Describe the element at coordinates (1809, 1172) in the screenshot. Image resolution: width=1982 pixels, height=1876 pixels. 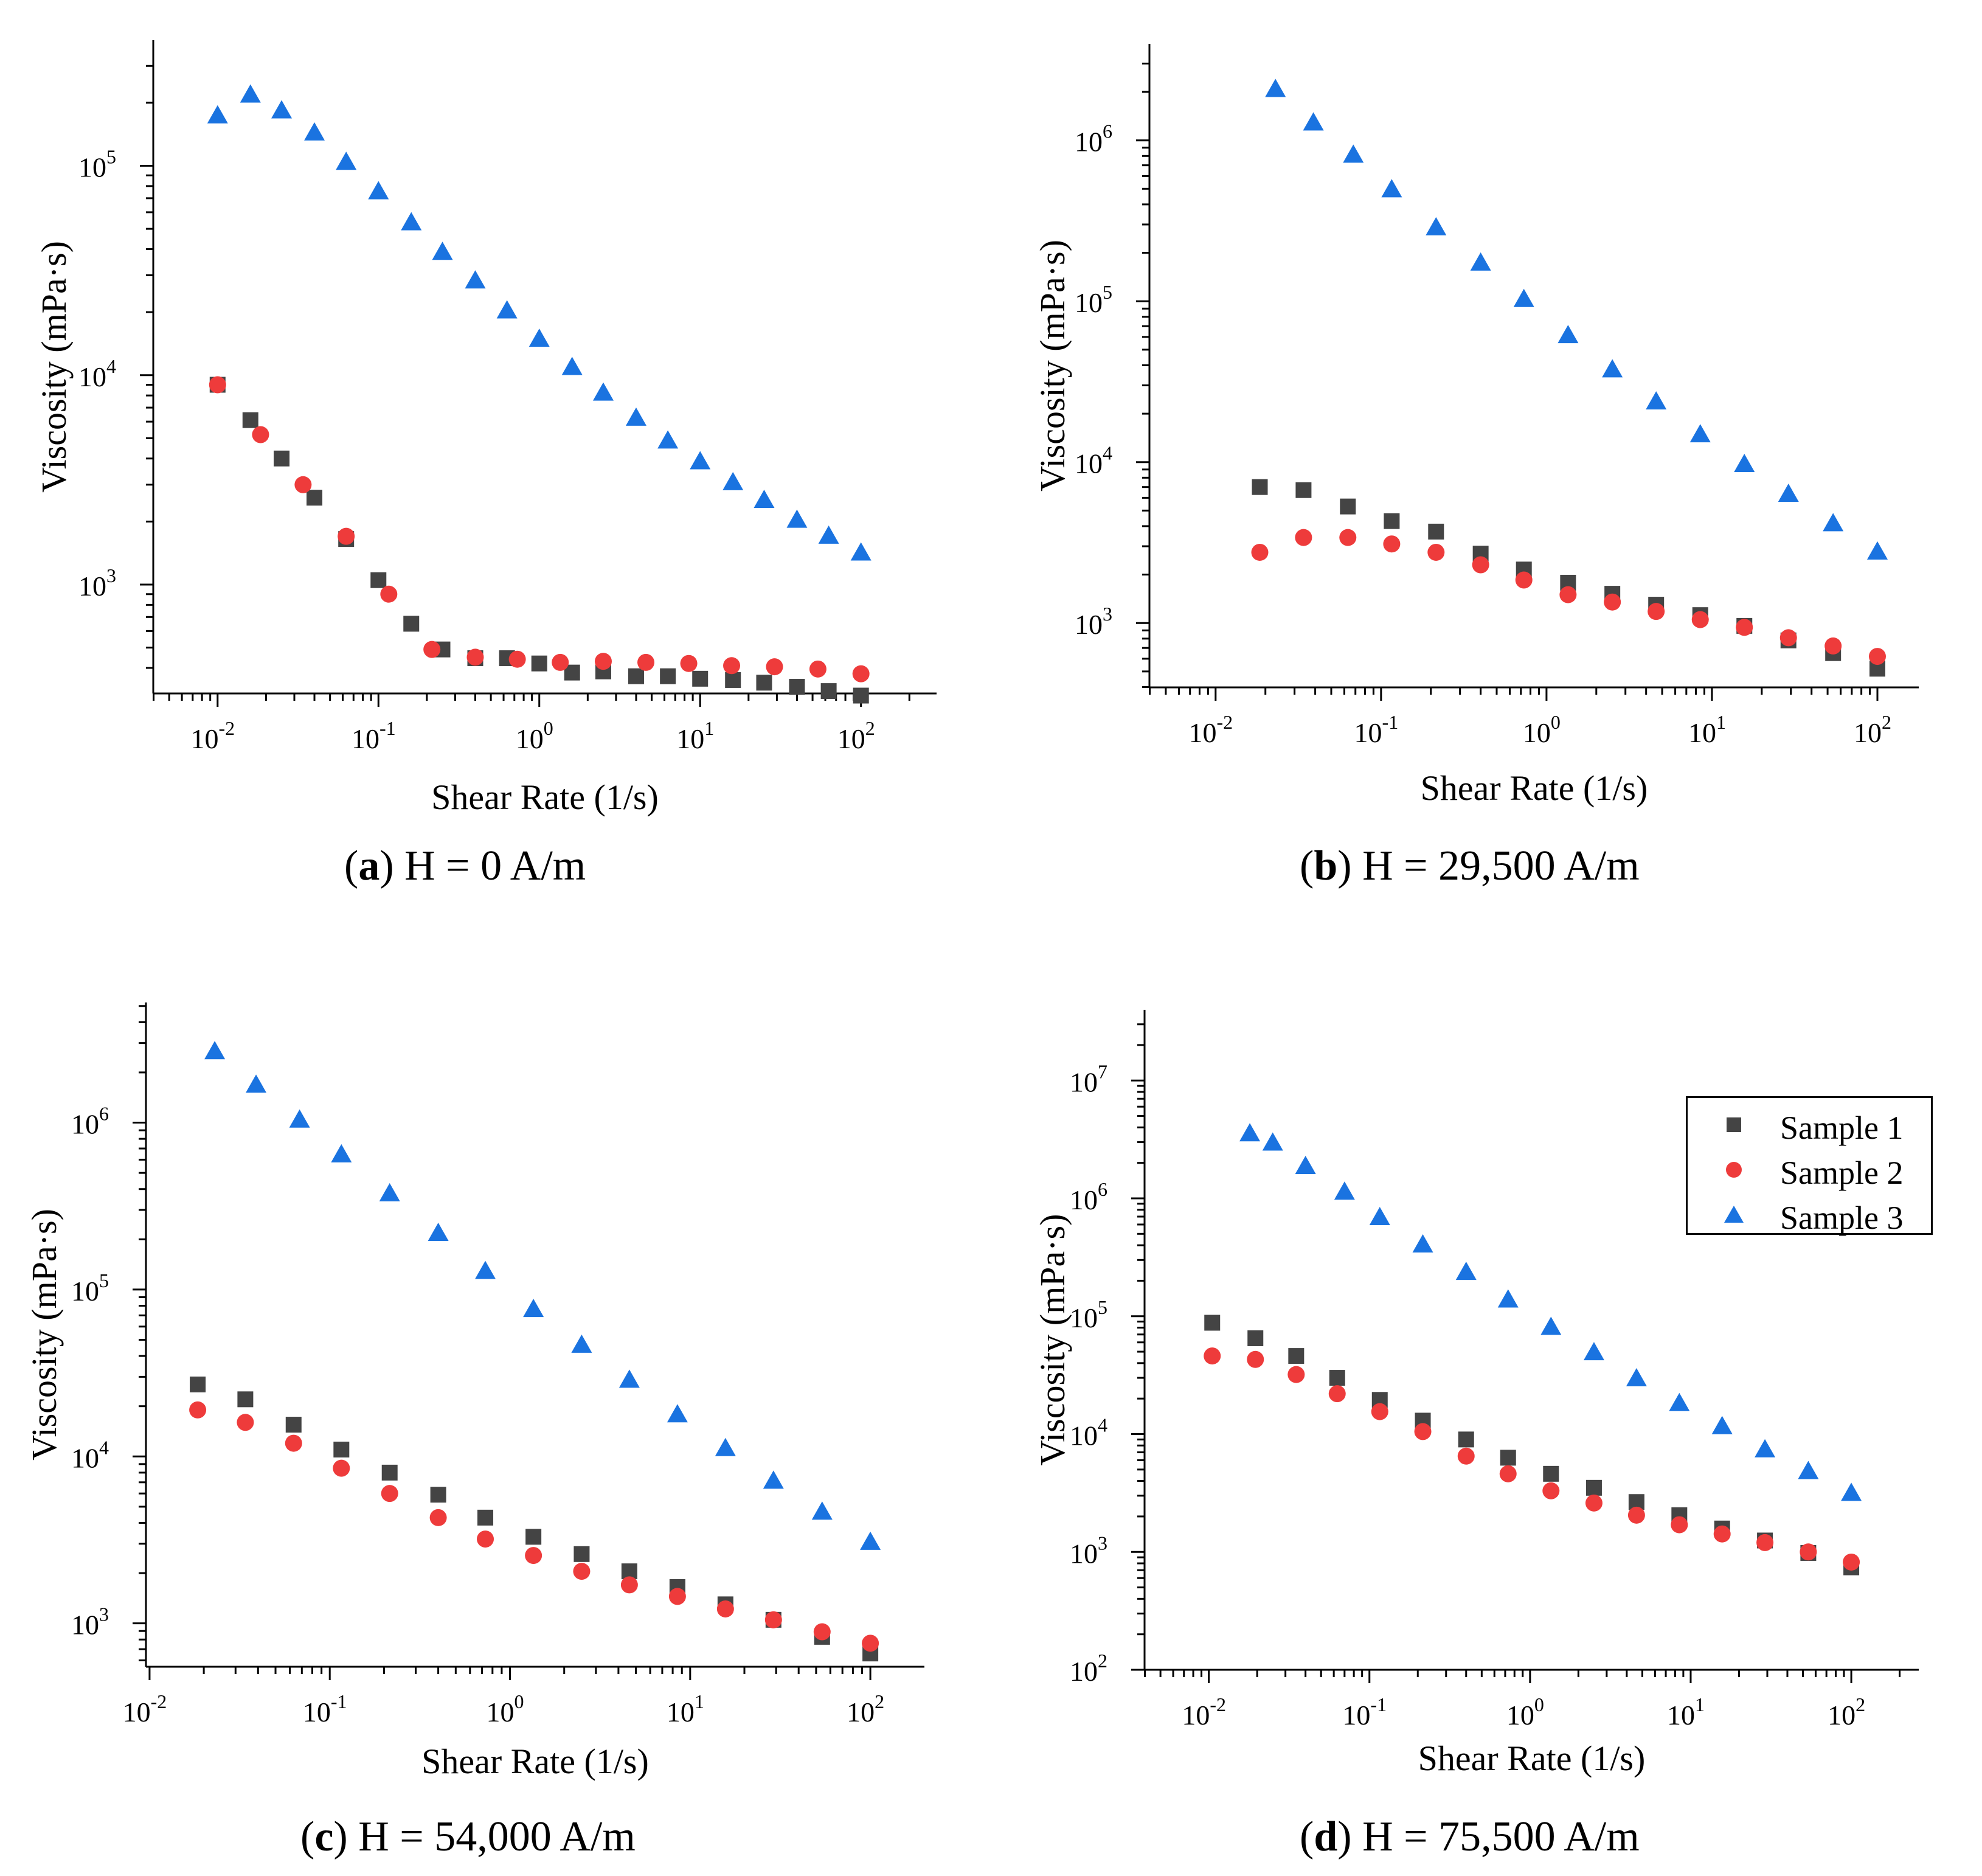
I see `legend-item-sample-2: Sample 2` at that location.